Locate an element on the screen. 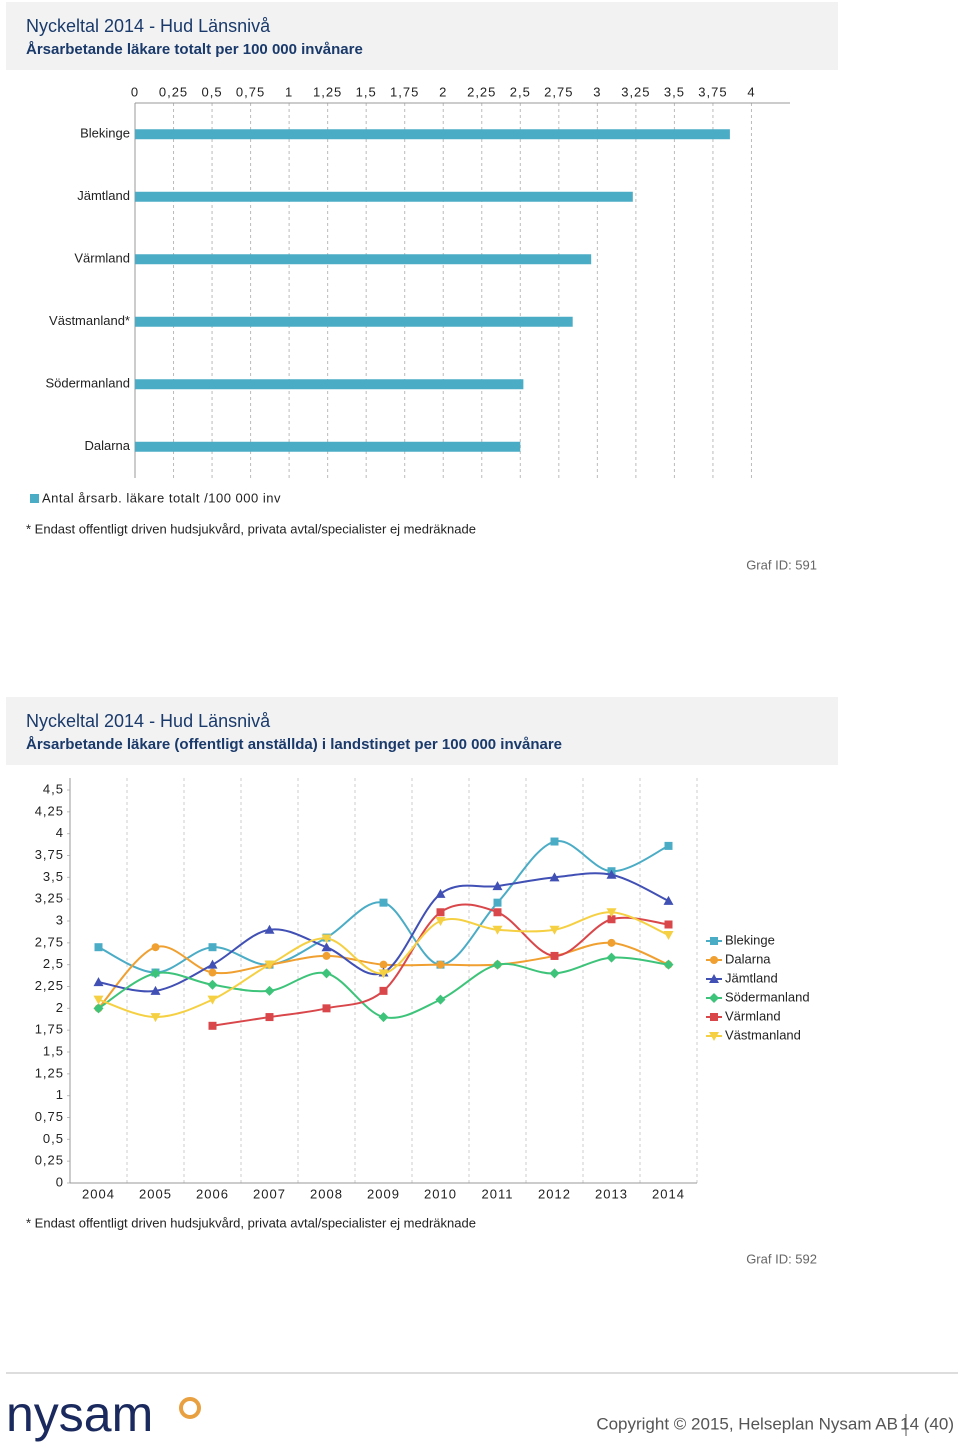  header-box is located at coordinates (422, 36).